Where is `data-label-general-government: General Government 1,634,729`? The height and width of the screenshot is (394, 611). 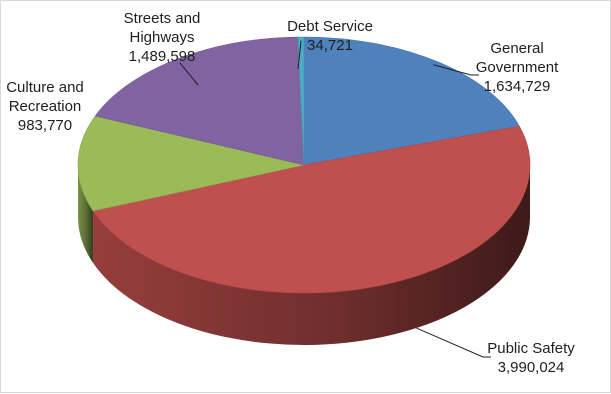 data-label-general-government: General Government 1,634,729 is located at coordinates (517, 67).